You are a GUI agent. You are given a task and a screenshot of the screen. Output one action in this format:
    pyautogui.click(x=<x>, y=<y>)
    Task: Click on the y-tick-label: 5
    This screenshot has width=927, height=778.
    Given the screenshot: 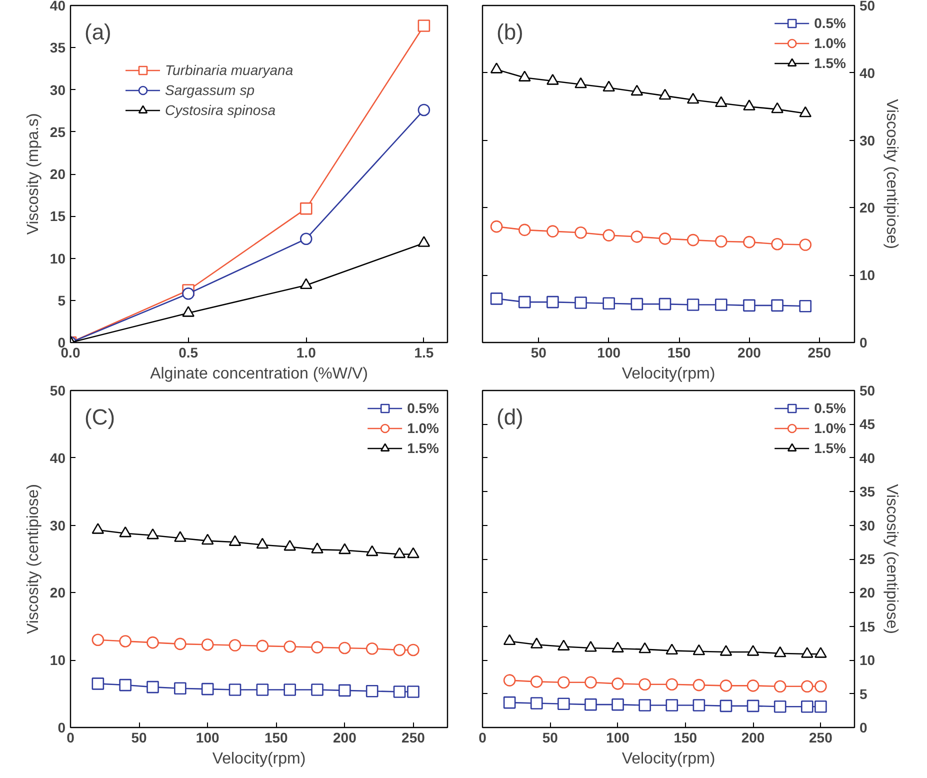 What is the action you would take?
    pyautogui.click(x=62, y=300)
    